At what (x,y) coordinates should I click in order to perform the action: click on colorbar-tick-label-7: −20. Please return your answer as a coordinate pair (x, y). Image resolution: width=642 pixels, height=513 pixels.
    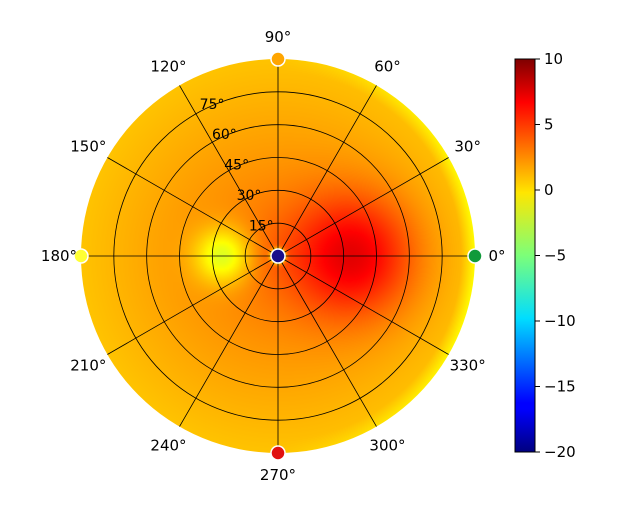
    Looking at the image, I should click on (560, 452).